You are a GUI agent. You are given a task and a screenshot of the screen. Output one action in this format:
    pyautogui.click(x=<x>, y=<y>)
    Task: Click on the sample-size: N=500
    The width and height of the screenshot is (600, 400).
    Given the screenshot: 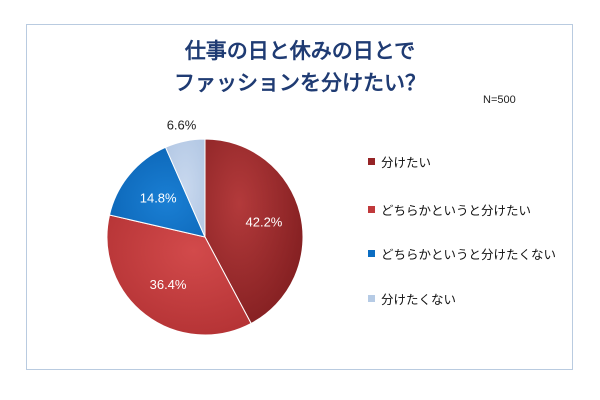 What is the action you would take?
    pyautogui.click(x=499, y=100)
    